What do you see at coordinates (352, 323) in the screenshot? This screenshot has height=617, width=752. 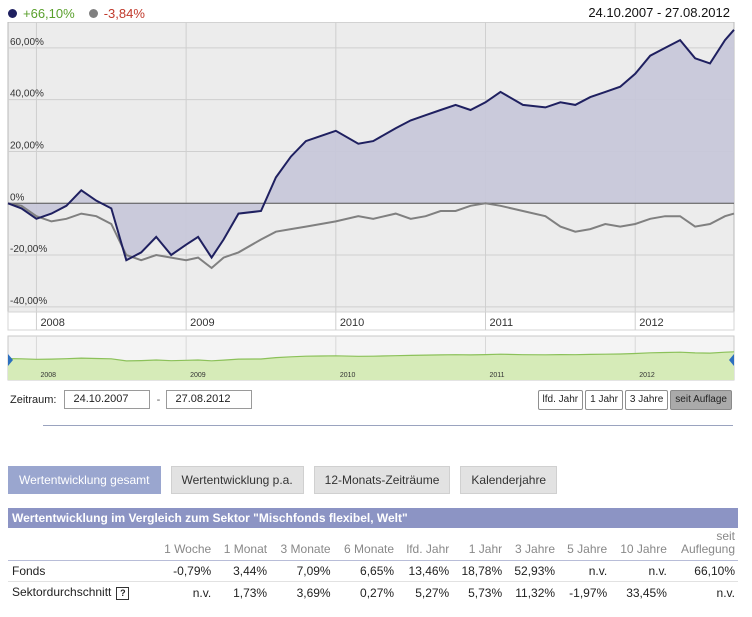 I see `x-tick-label: 2010` at bounding box center [352, 323].